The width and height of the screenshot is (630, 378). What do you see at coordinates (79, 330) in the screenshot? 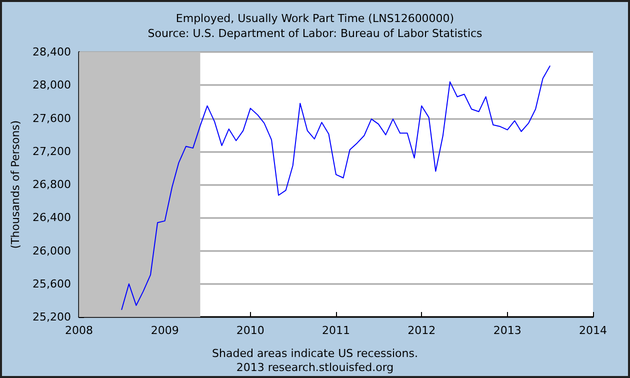
I see `x-tick-label: 2008` at bounding box center [79, 330].